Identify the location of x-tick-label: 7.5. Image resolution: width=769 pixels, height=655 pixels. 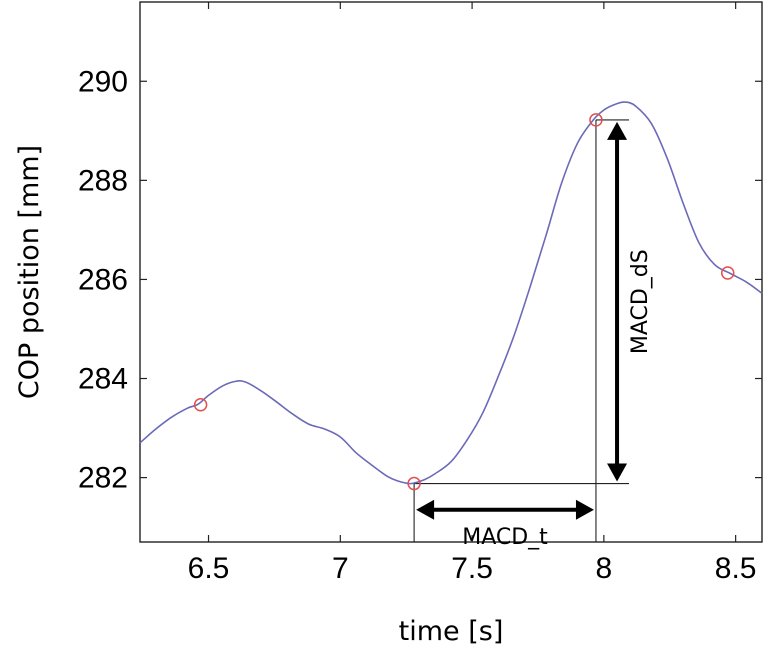
(472, 568).